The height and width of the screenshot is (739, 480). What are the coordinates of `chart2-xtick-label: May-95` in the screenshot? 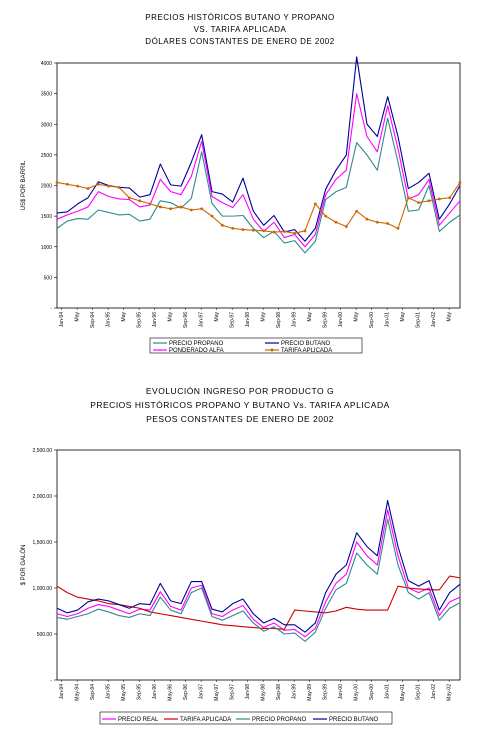 It's located at (124, 692).